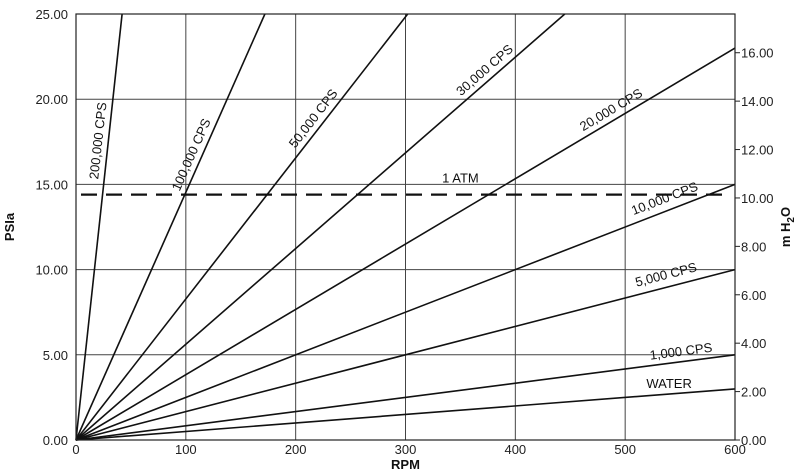  I want to click on series-label: 20,000 CPS, so click(611, 109).